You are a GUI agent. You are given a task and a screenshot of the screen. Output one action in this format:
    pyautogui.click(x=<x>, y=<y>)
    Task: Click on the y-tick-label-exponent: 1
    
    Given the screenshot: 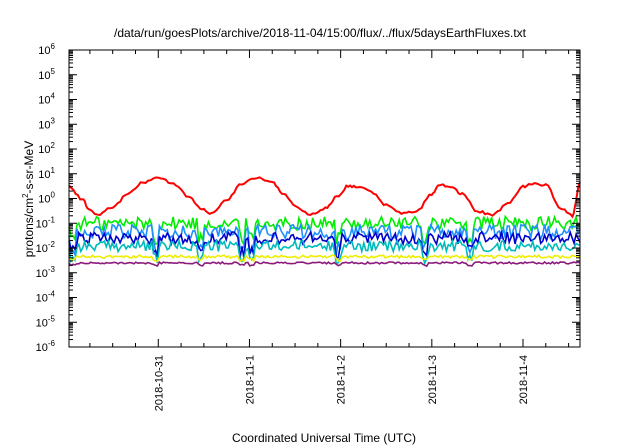 What is the action you would take?
    pyautogui.click(x=53, y=170)
    